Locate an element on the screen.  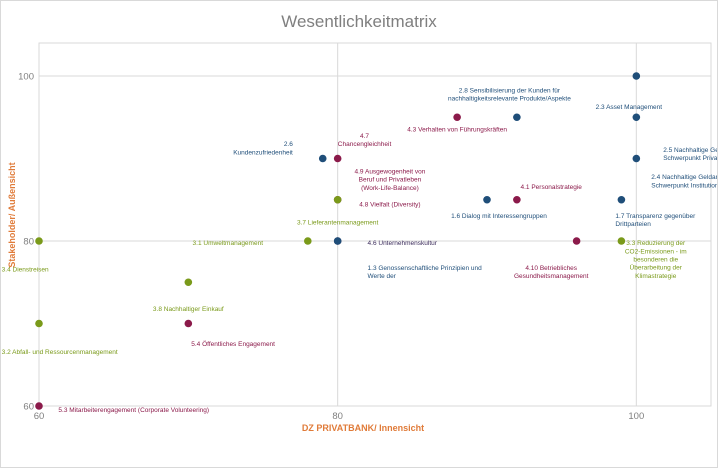
y-tick-label: 100 is located at coordinates (26, 77).